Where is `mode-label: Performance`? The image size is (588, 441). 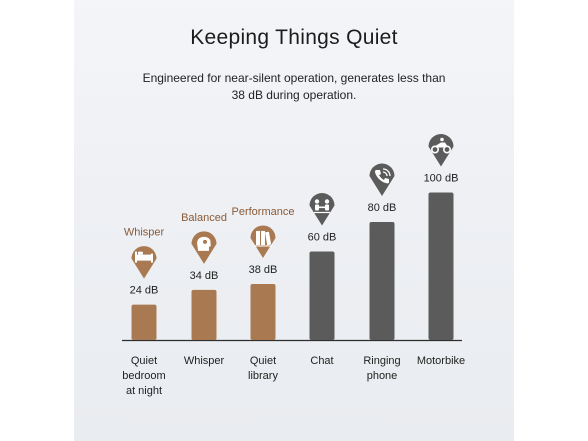
mode-label: Performance is located at coordinates (263, 212).